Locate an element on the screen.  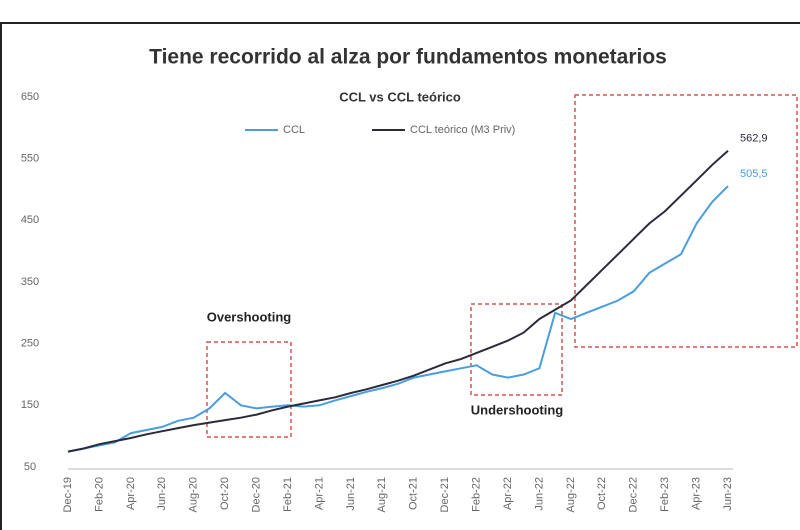
y-tick-label: 350 is located at coordinates (30, 282).